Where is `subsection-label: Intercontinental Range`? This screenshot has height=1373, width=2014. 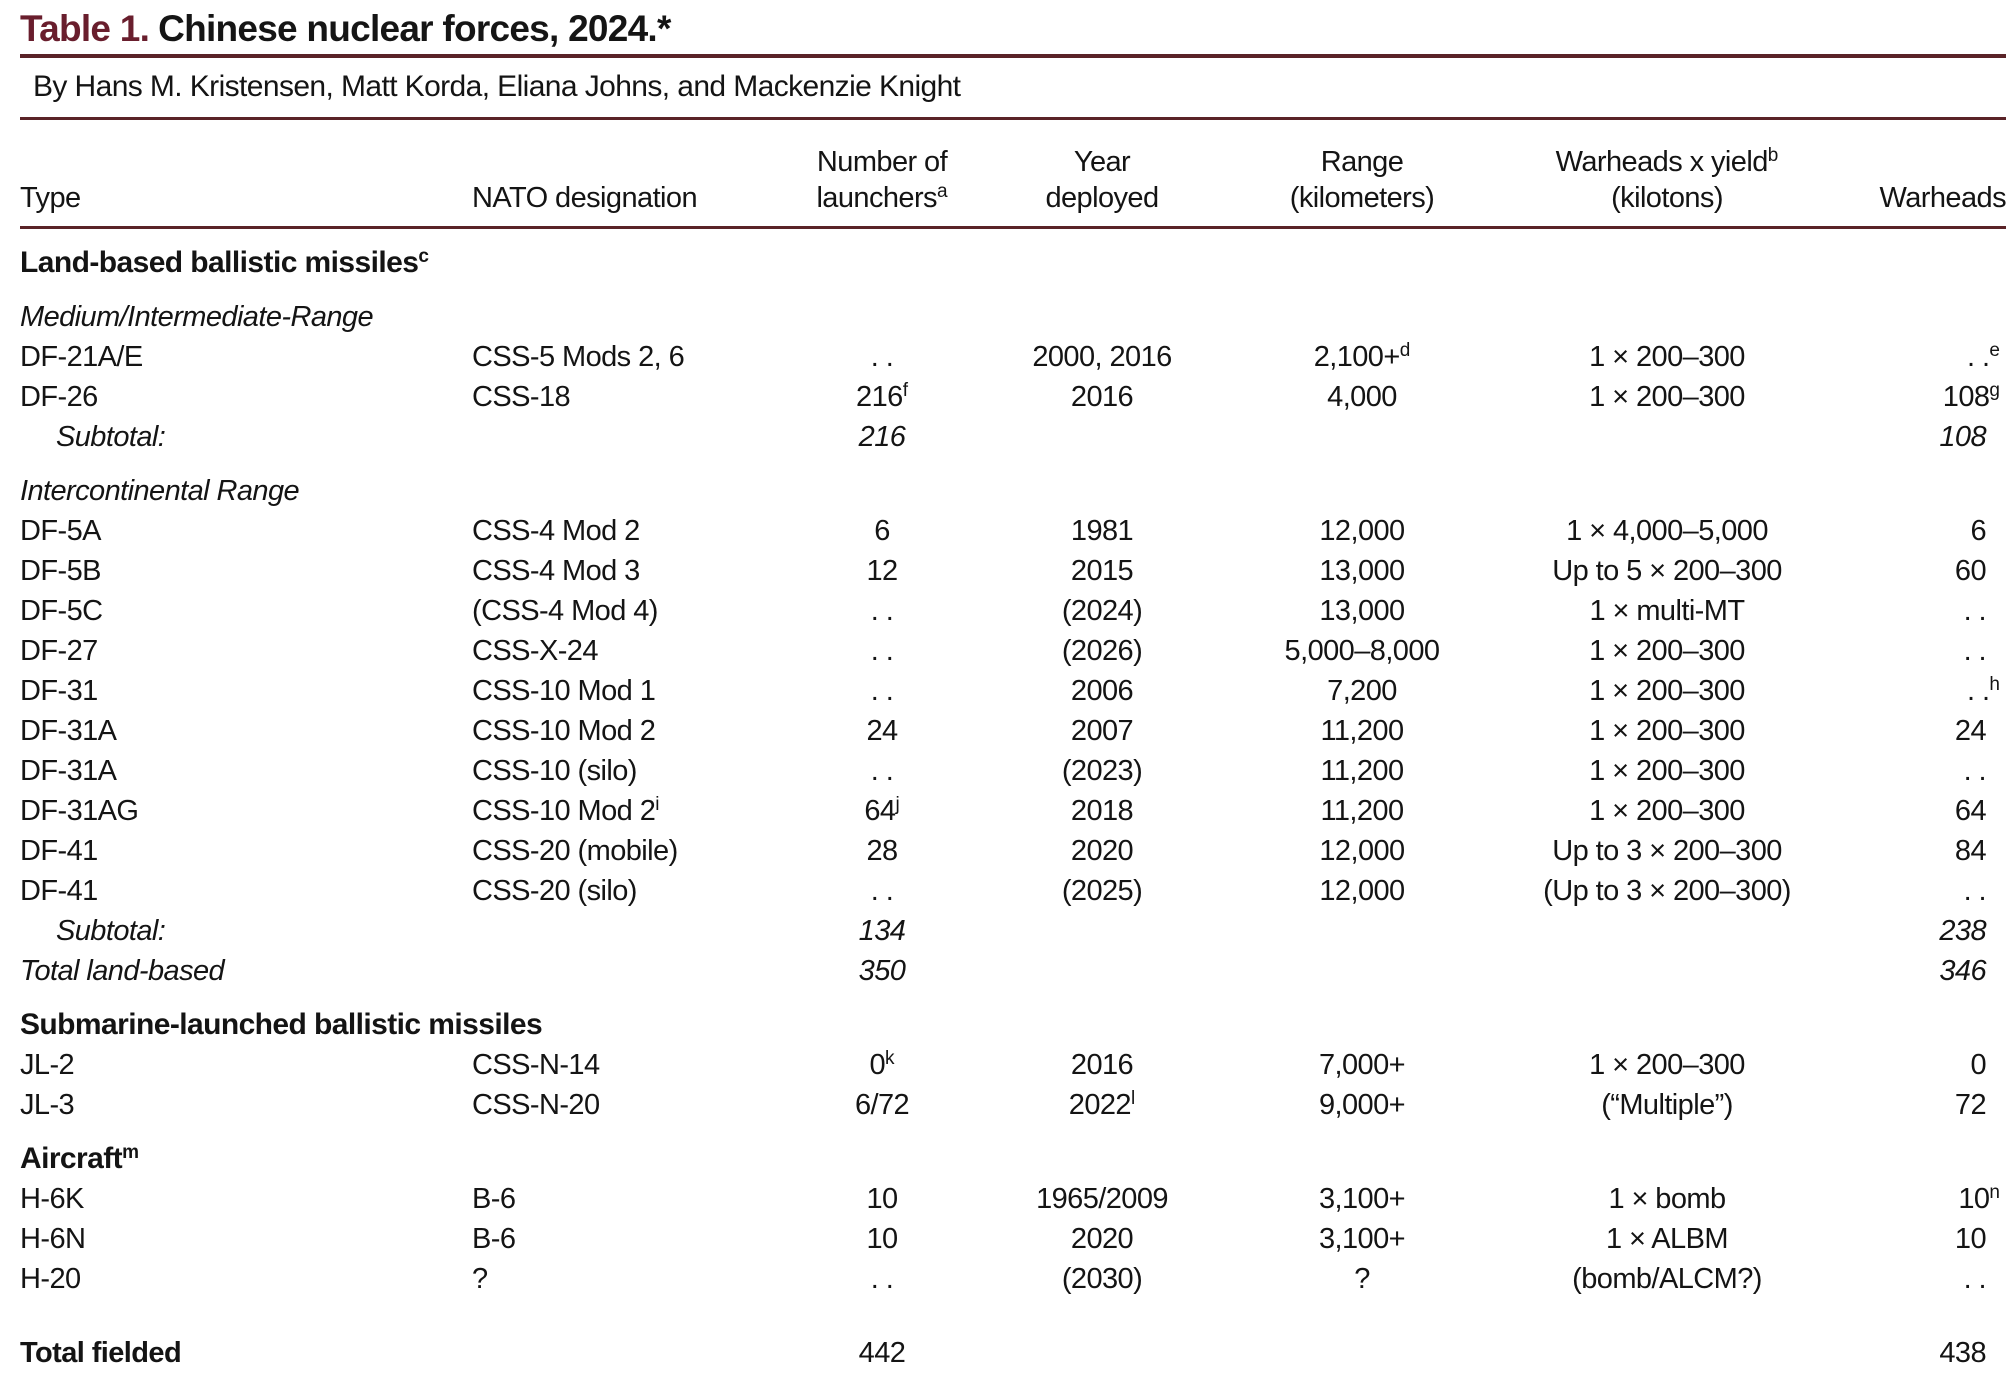 subsection-label: Intercontinental Range is located at coordinates (160, 491).